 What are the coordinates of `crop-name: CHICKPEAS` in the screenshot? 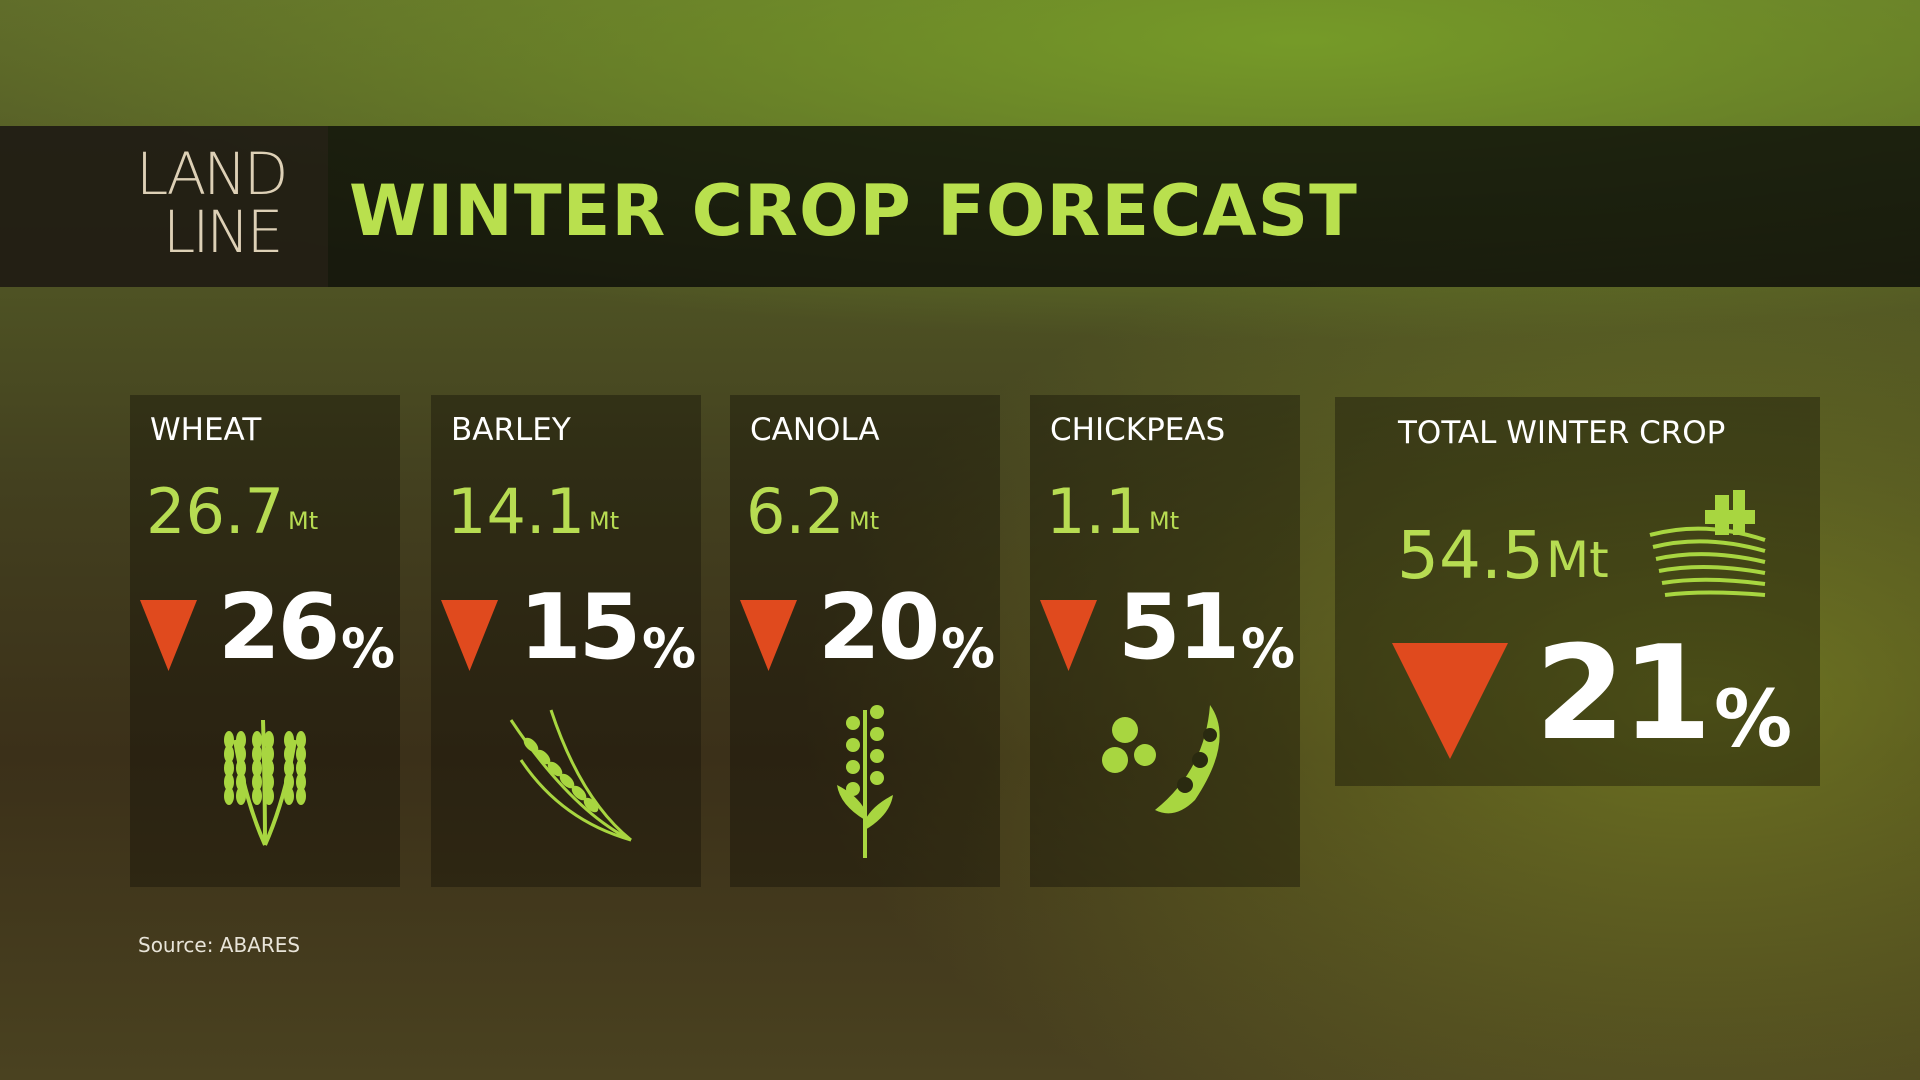 It's located at (1138, 430).